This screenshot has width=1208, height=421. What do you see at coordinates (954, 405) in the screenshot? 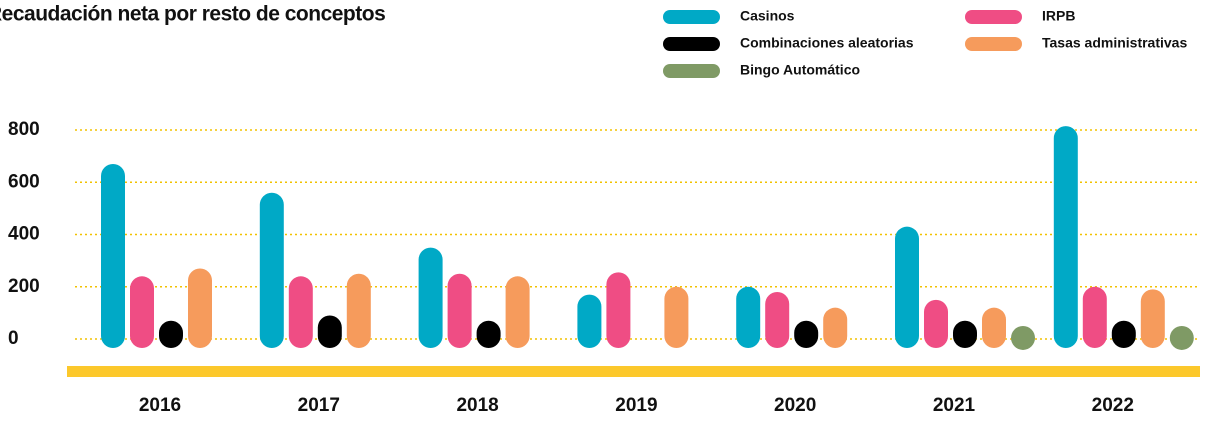
I see `x-tick-label: 2021` at bounding box center [954, 405].